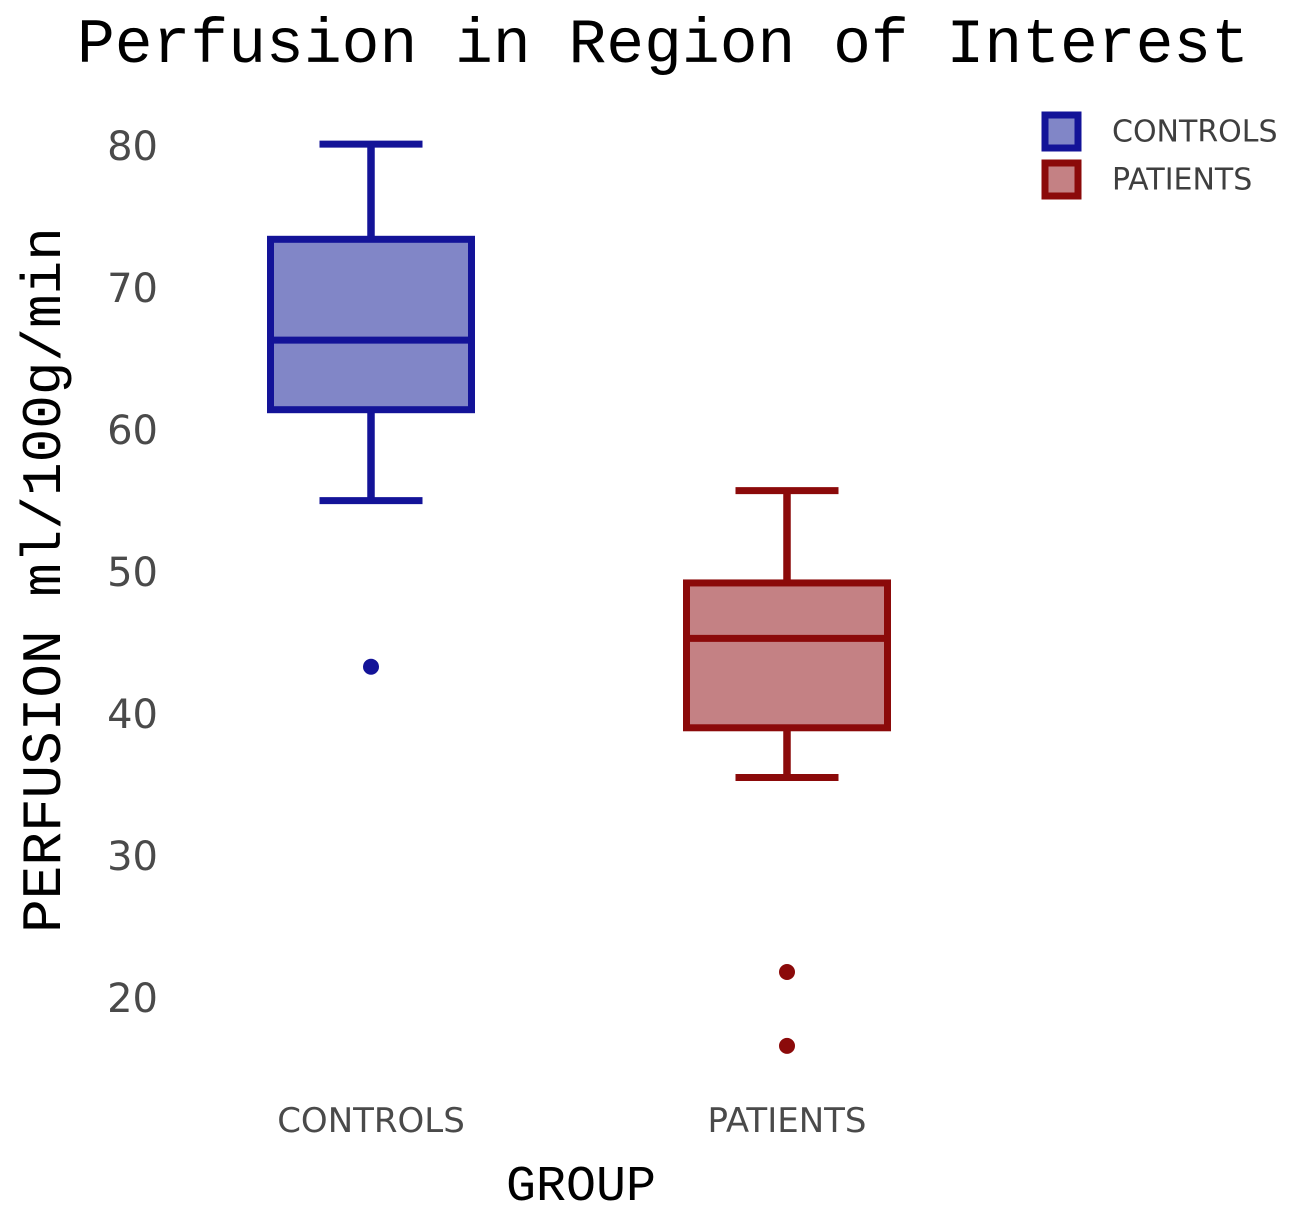 Image resolution: width=1294 pixels, height=1220 pixels. What do you see at coordinates (45, 580) in the screenshot?
I see `y-axis-label: PERFUSION ml/100g/min` at bounding box center [45, 580].